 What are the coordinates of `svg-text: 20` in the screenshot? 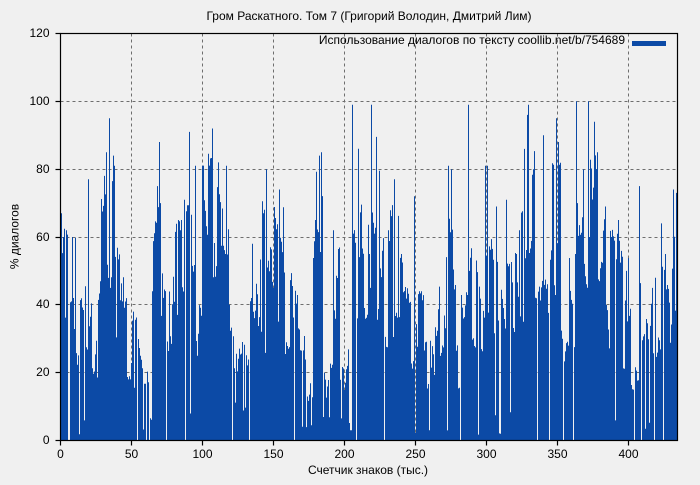 It's located at (43, 372).